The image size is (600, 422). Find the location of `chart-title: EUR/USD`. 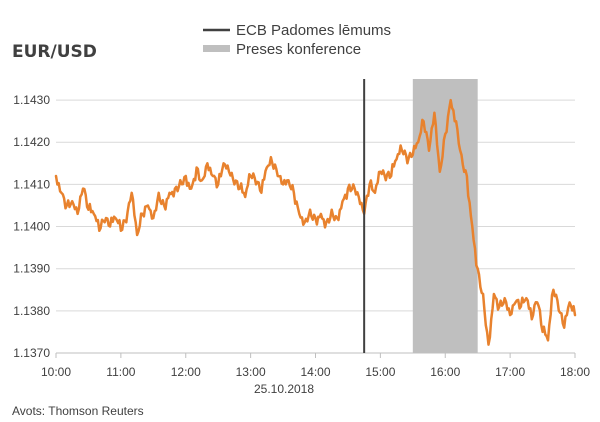

chart-title: EUR/USD is located at coordinates (54, 52).